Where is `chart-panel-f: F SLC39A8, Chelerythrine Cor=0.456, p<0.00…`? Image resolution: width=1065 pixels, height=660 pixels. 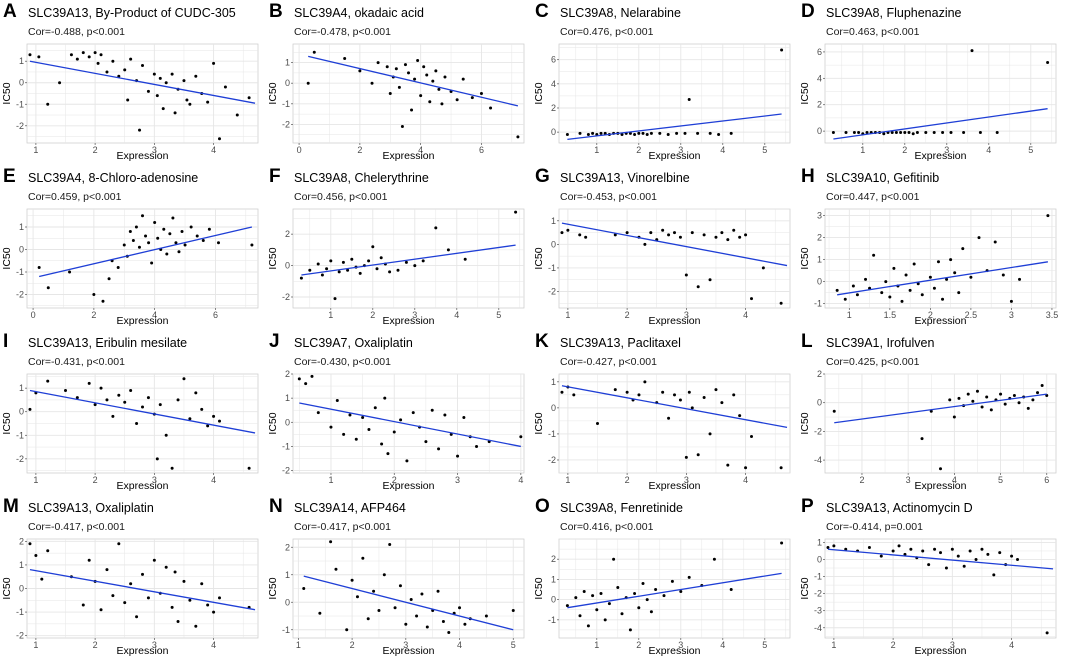
chart-panel-f: F SLC39A8, Chelerythrine Cor=0.456, p<0.00… is located at coordinates (399, 247).